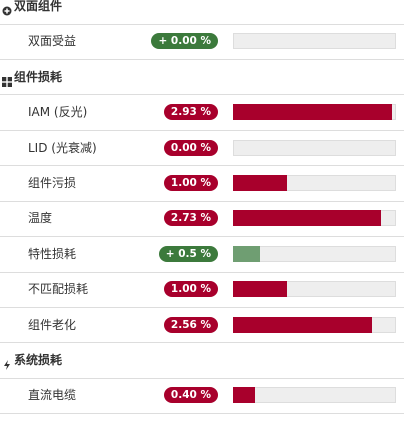  I want to click on row-label: 组件老化, so click(52, 324).